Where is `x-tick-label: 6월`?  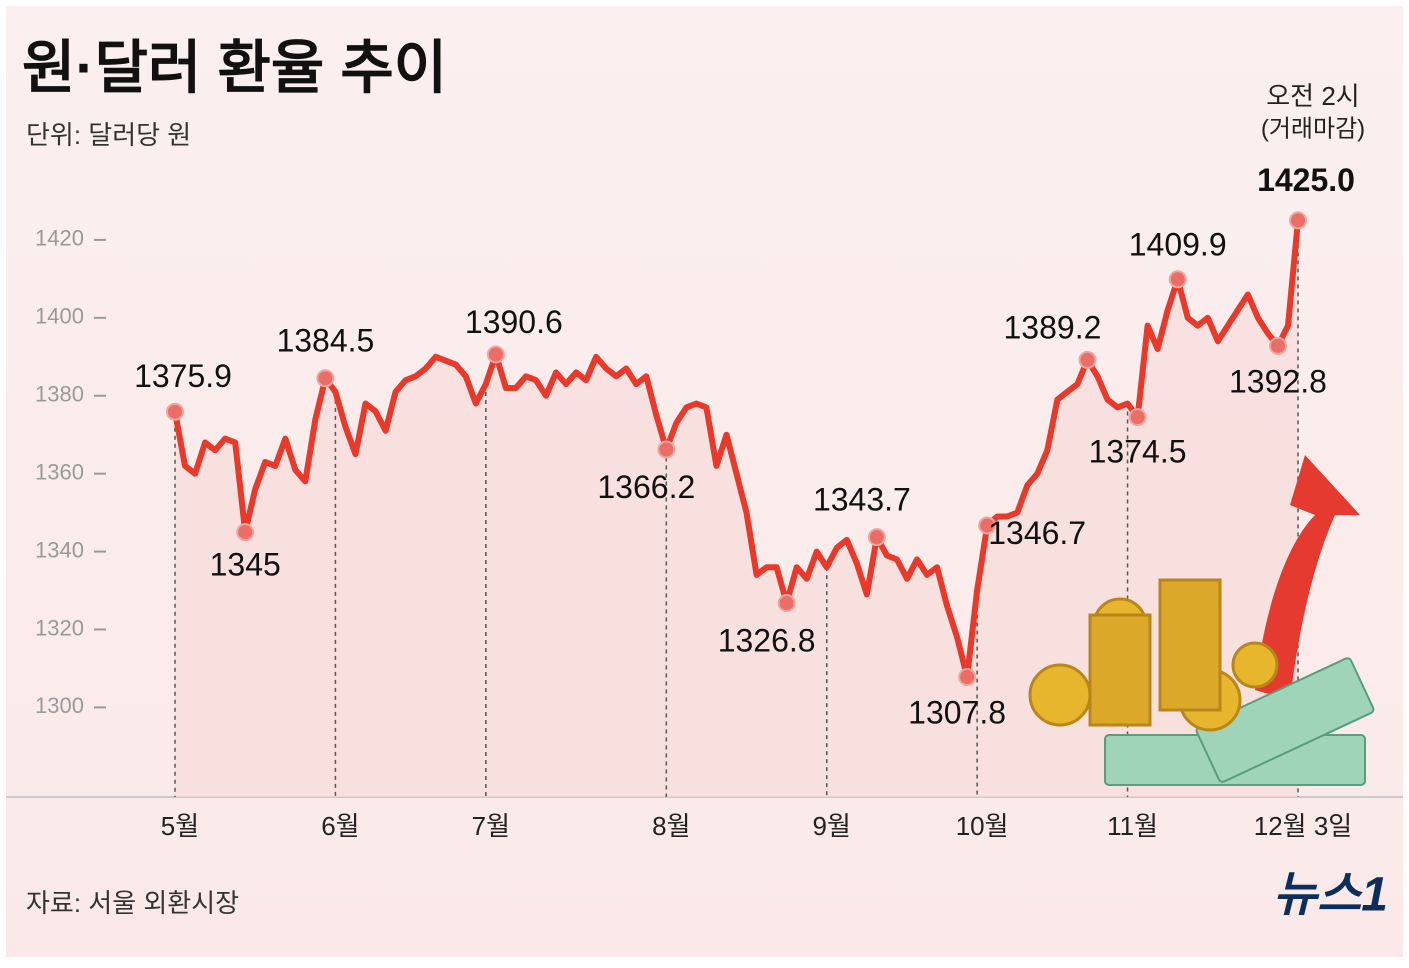 x-tick-label: 6월 is located at coordinates (340, 826).